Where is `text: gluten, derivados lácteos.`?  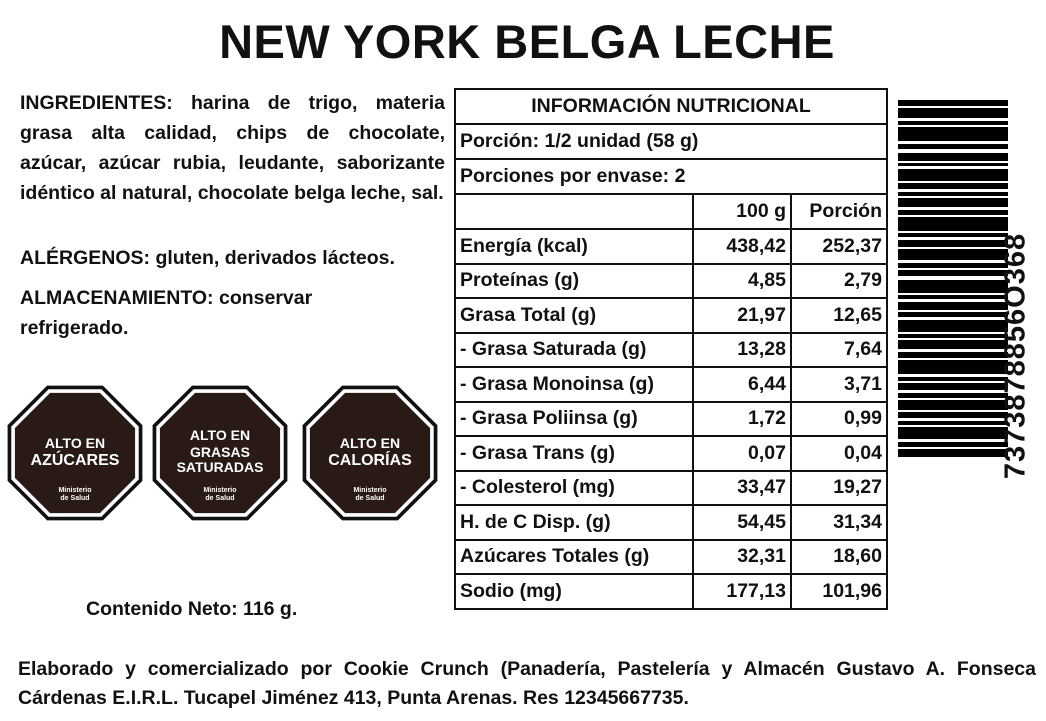 text: gluten, derivados lácteos. is located at coordinates (275, 258).